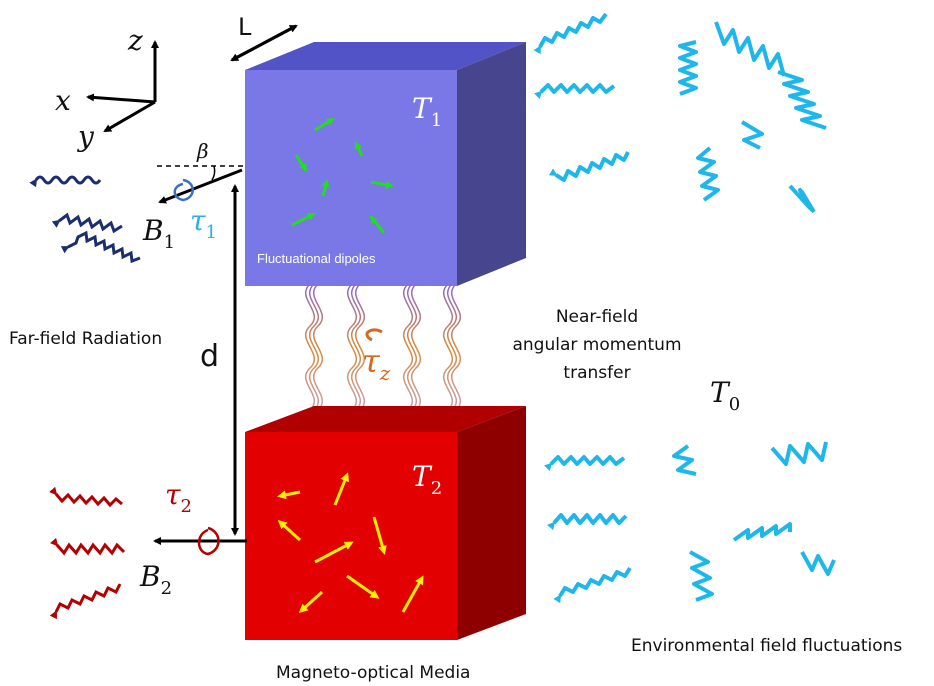  Describe the element at coordinates (213, 173) in the screenshot. I see `beta-arc` at that location.